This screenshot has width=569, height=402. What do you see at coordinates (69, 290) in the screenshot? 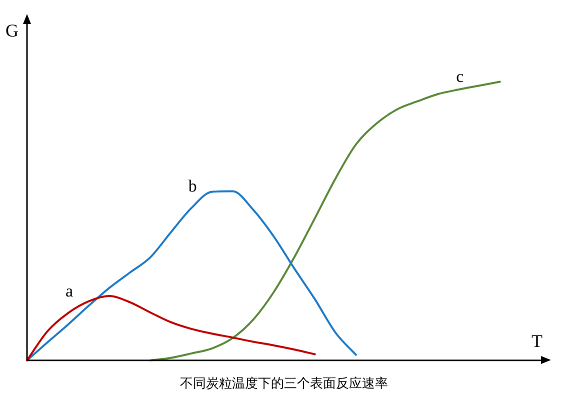
I see `series-label: a` at bounding box center [69, 290].